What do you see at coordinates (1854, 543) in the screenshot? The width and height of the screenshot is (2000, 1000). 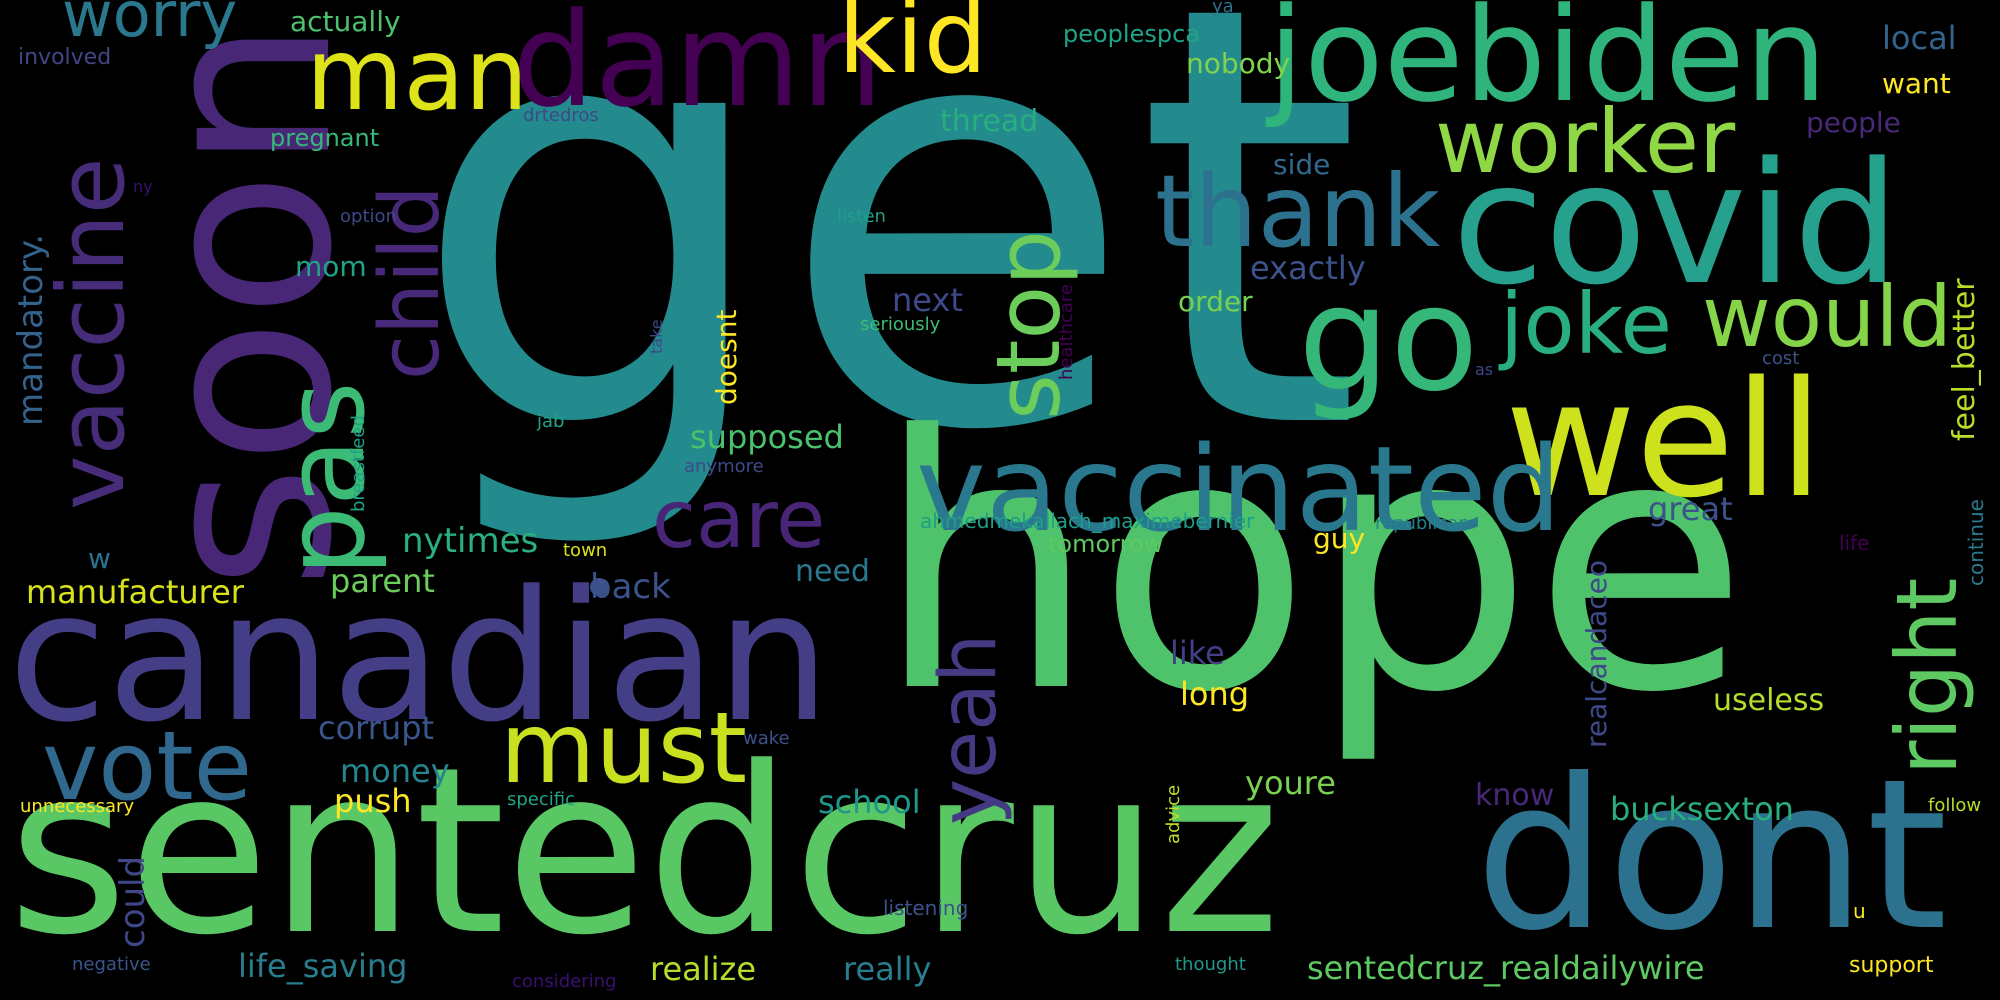 I see `word-life: life` at bounding box center [1854, 543].